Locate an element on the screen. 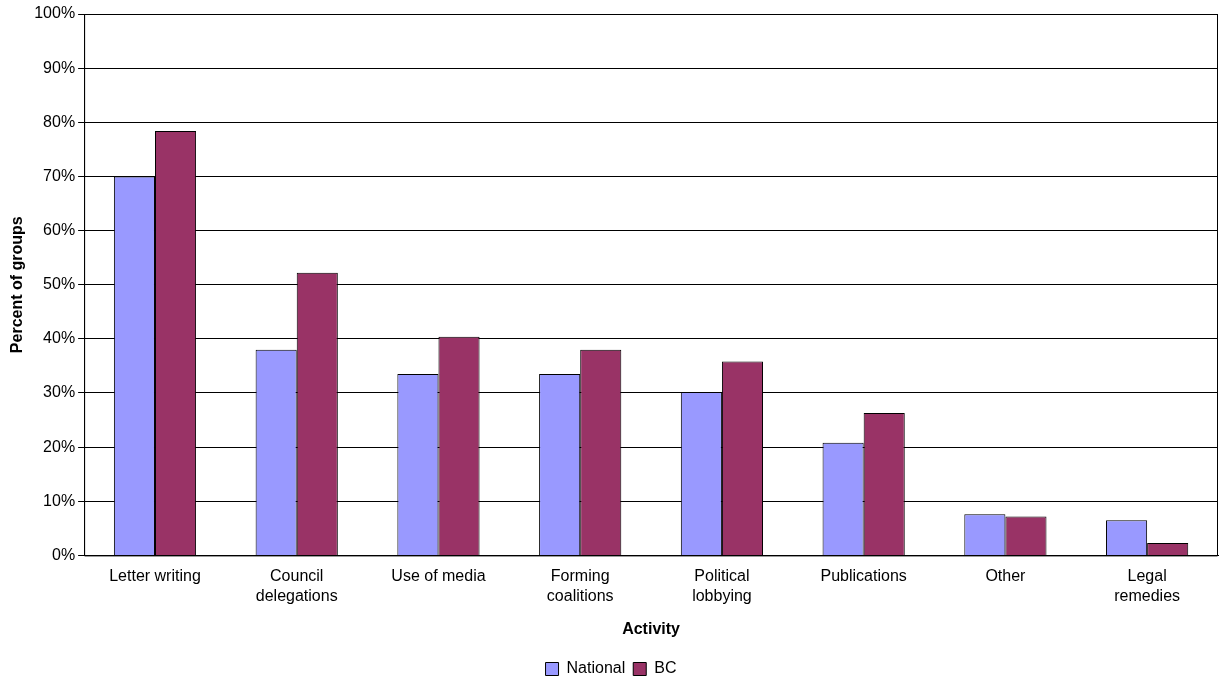 This screenshot has width=1220, height=691. y-tick-label: 20% is located at coordinates (59, 446).